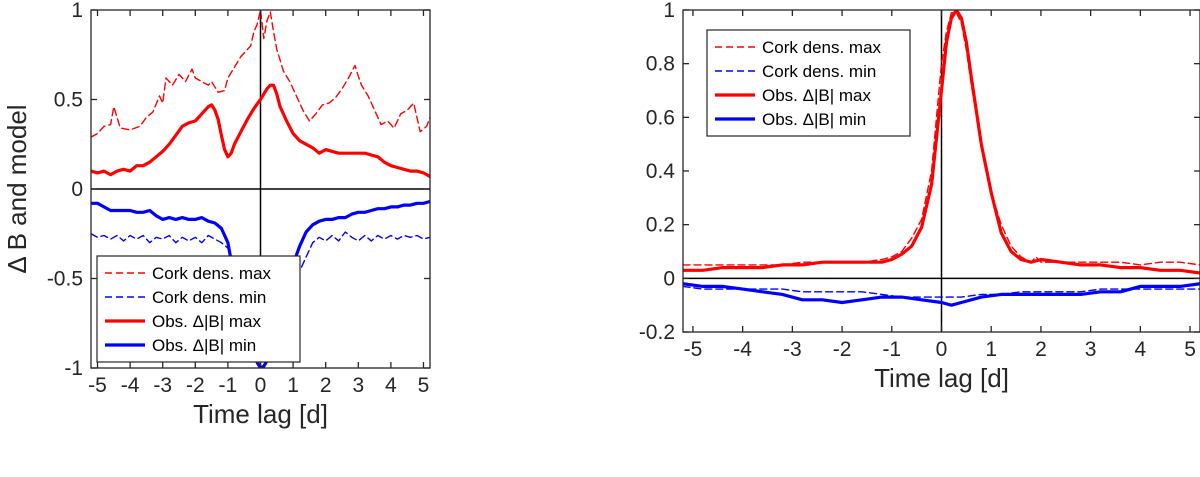  I want to click on y-axis-label: Δ B and model, so click(17, 188).